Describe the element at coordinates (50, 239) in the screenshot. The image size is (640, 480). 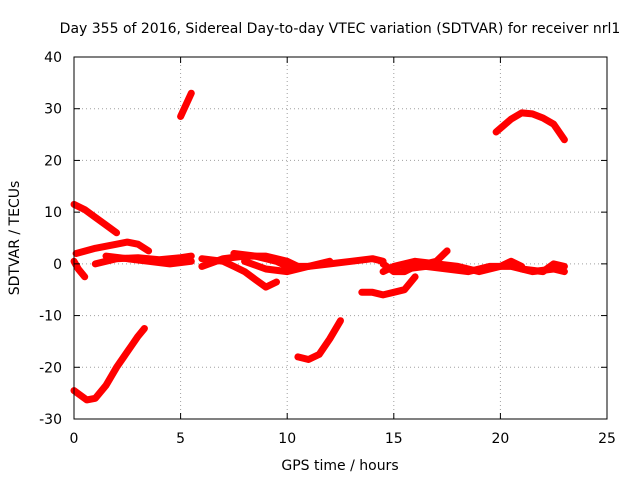
I see `y-tick-labels: -30 -20 -10 0 10 20 30 40` at that location.